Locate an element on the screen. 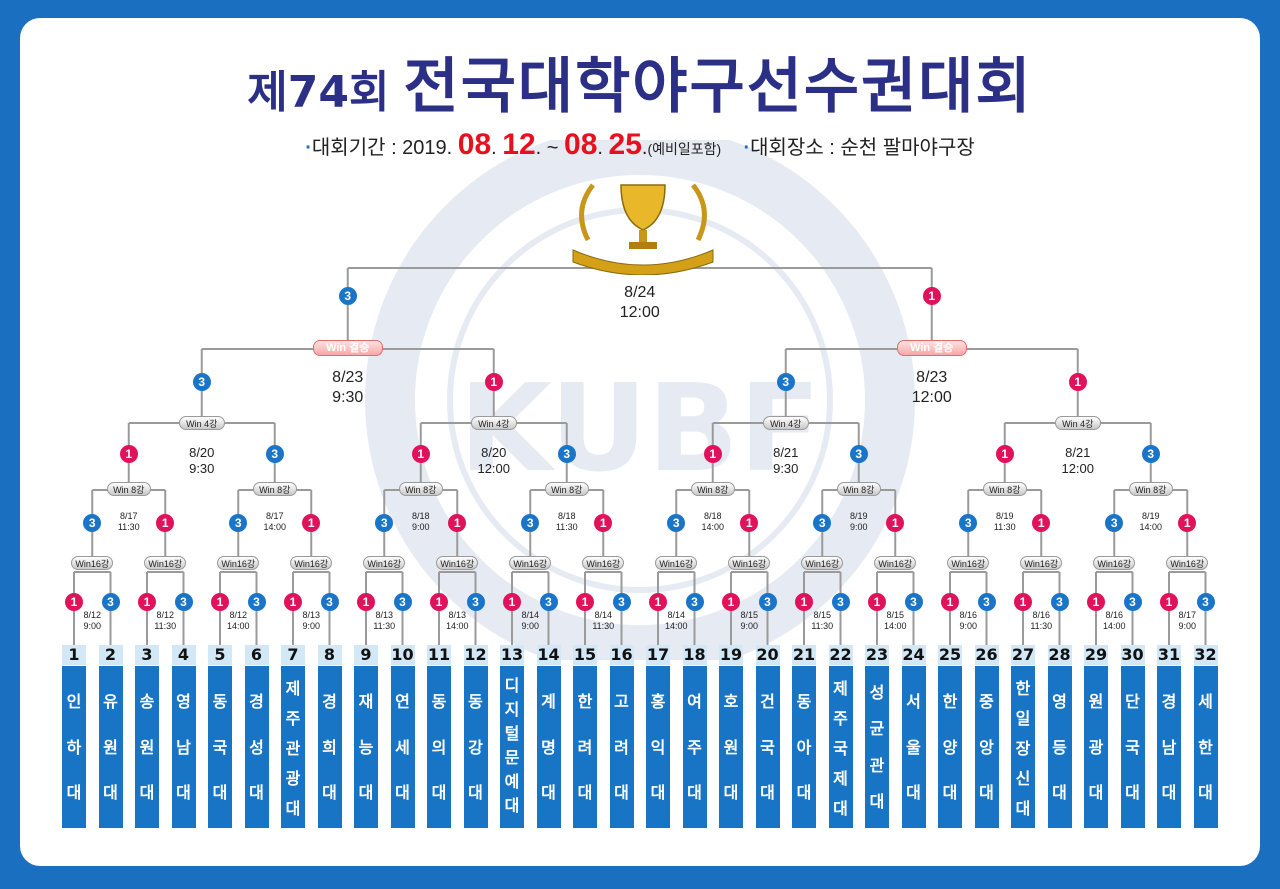 Image resolution: width=1280 pixels, height=889 pixels. round-label-r16: Win 8강 is located at coordinates (712, 489).